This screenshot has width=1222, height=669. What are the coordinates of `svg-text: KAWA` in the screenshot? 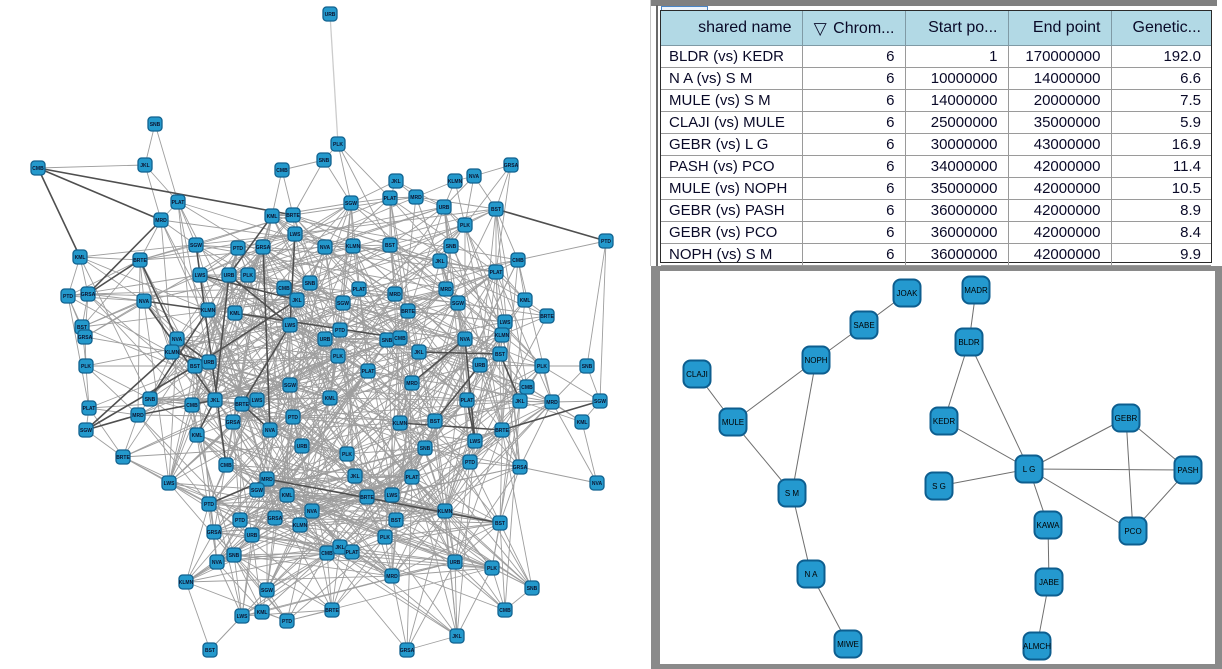 It's located at (1049, 525).